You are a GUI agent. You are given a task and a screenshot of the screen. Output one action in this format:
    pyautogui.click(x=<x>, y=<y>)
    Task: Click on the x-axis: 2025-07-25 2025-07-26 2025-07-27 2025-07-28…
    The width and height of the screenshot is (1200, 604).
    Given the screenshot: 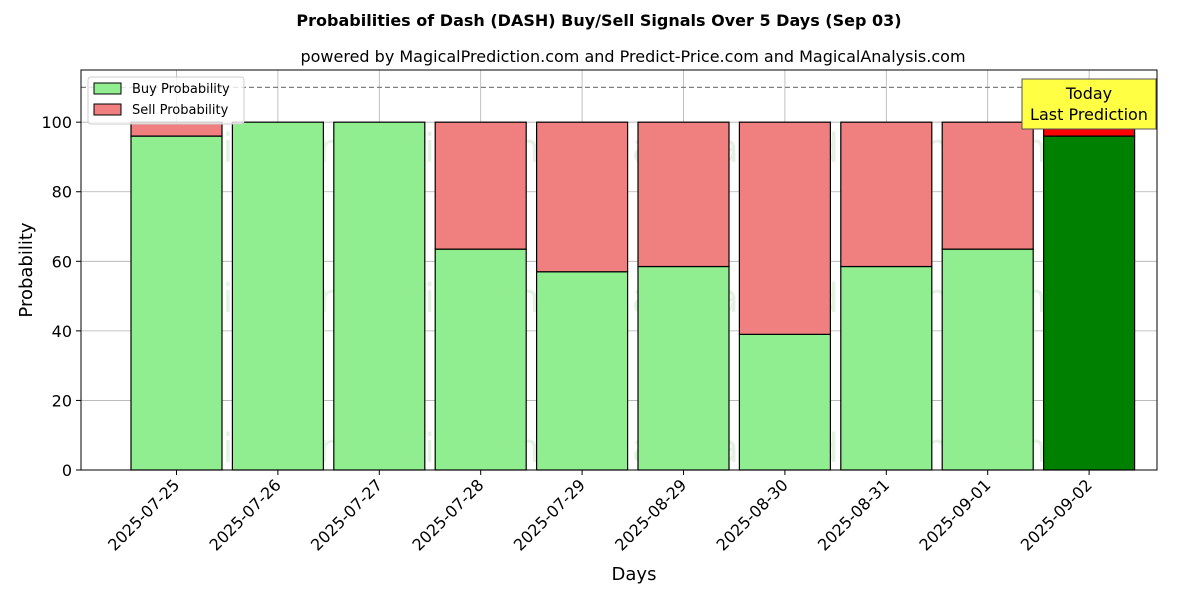 What is the action you would take?
    pyautogui.click(x=600, y=512)
    